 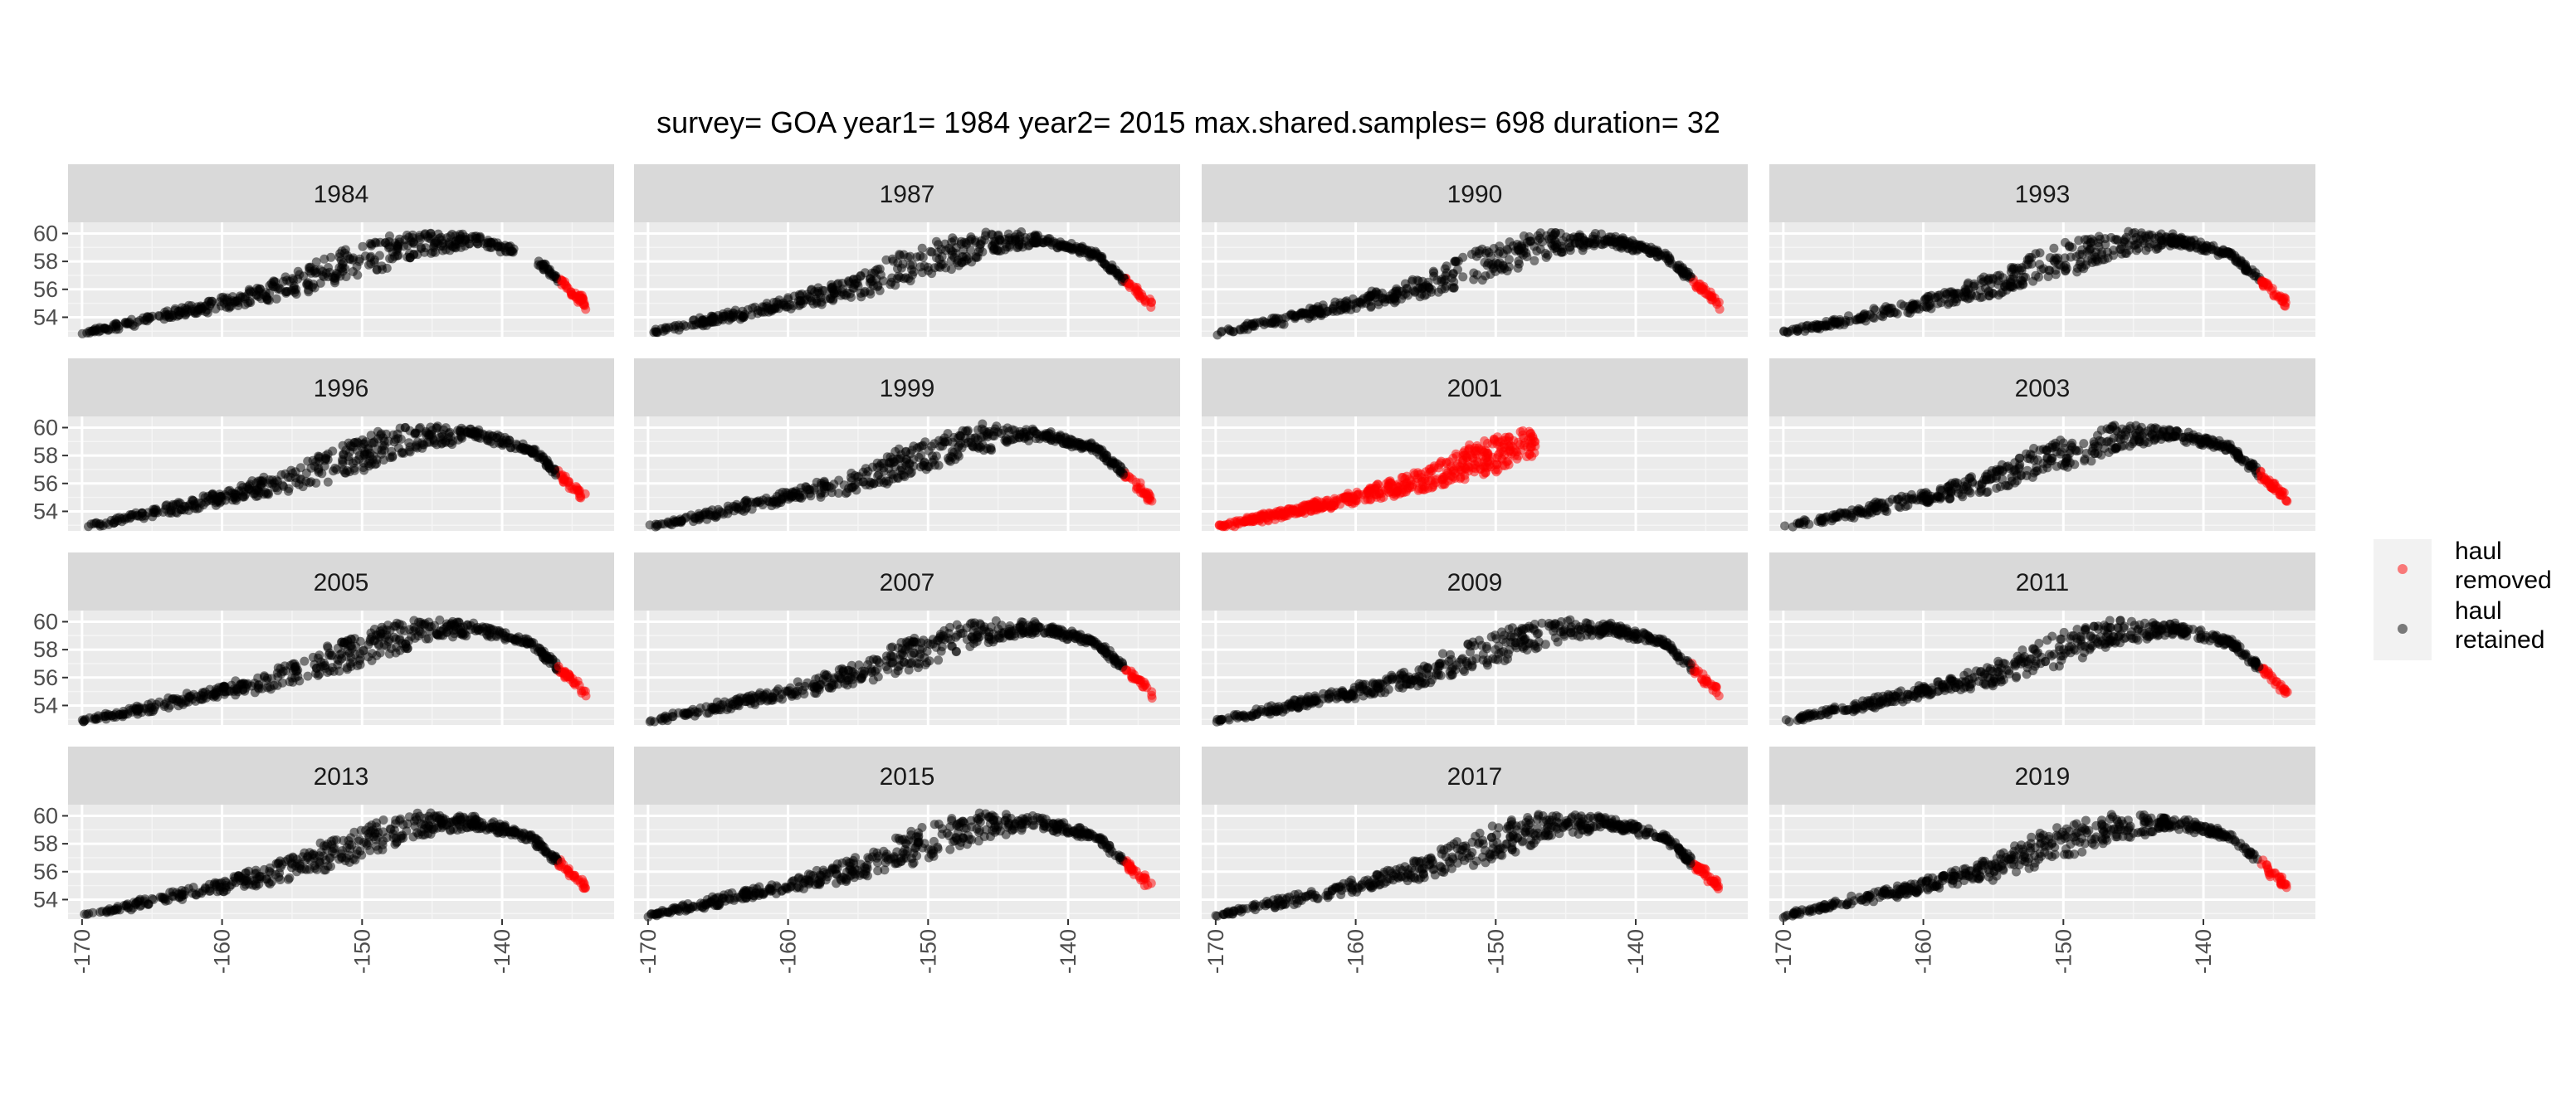 What do you see at coordinates (908, 582) in the screenshot?
I see `facet-strip-label: 2007` at bounding box center [908, 582].